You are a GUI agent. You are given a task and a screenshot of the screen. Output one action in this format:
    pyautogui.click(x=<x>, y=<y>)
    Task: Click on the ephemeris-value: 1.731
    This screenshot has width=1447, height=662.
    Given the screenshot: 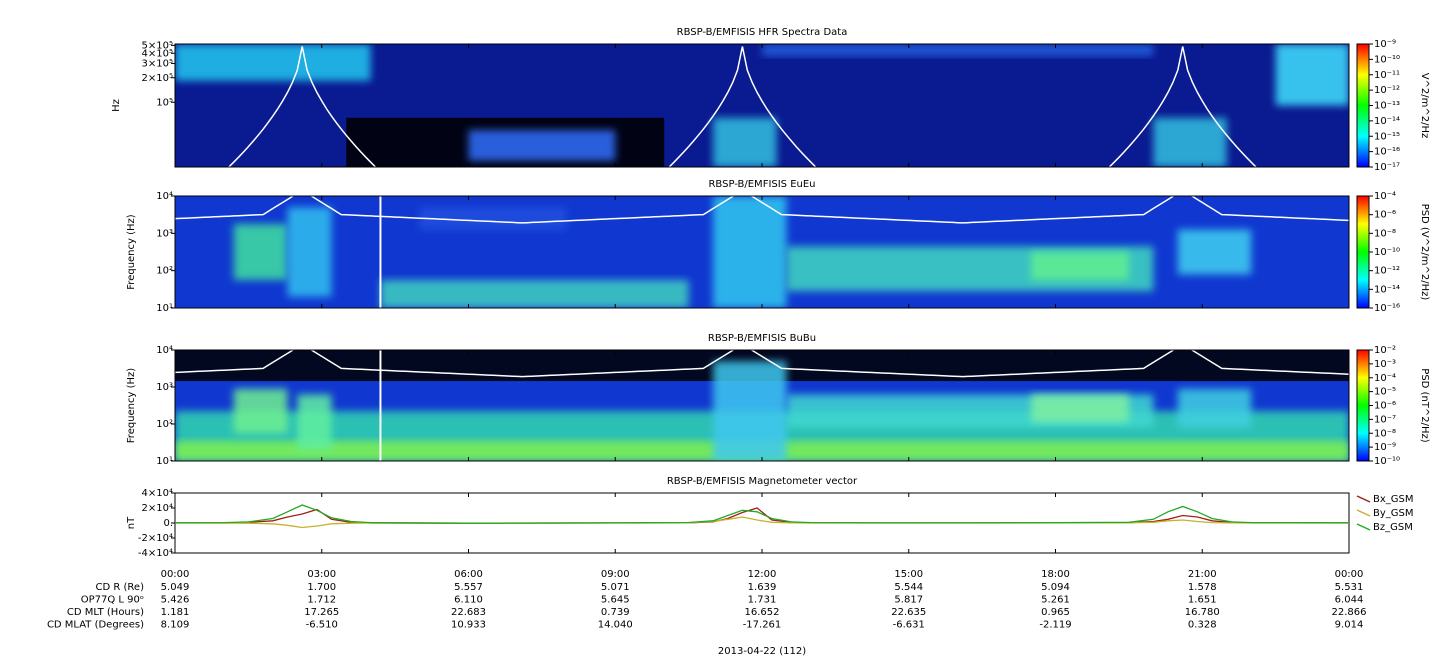 What is the action you would take?
    pyautogui.click(x=762, y=600)
    